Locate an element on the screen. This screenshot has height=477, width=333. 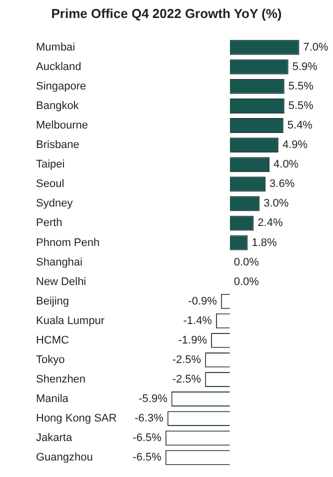
y-tick-label: New Delhi is located at coordinates (61, 282).